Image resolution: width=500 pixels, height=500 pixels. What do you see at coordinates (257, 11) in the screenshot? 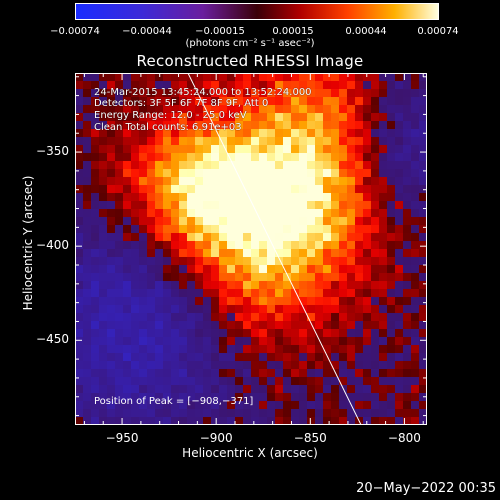
I see `colorbar` at bounding box center [257, 11].